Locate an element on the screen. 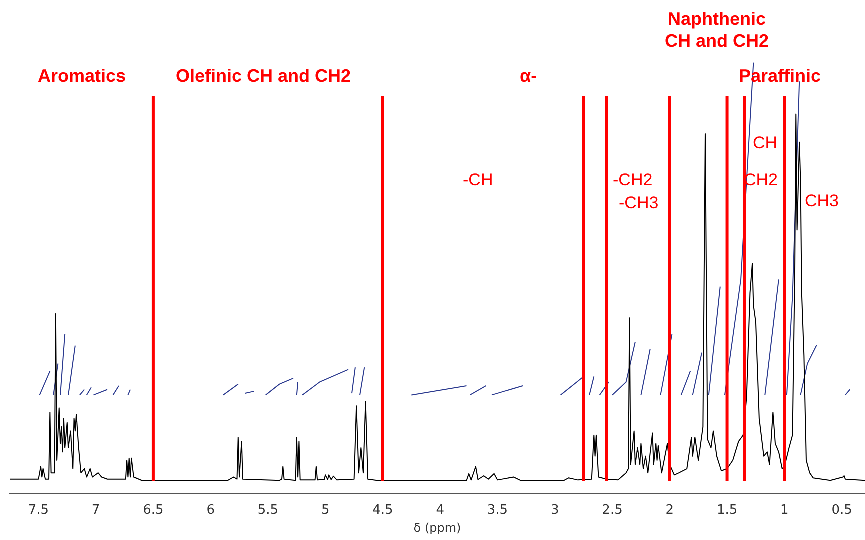 The image size is (865, 540). x-tick-label: 5.5 is located at coordinates (268, 510).